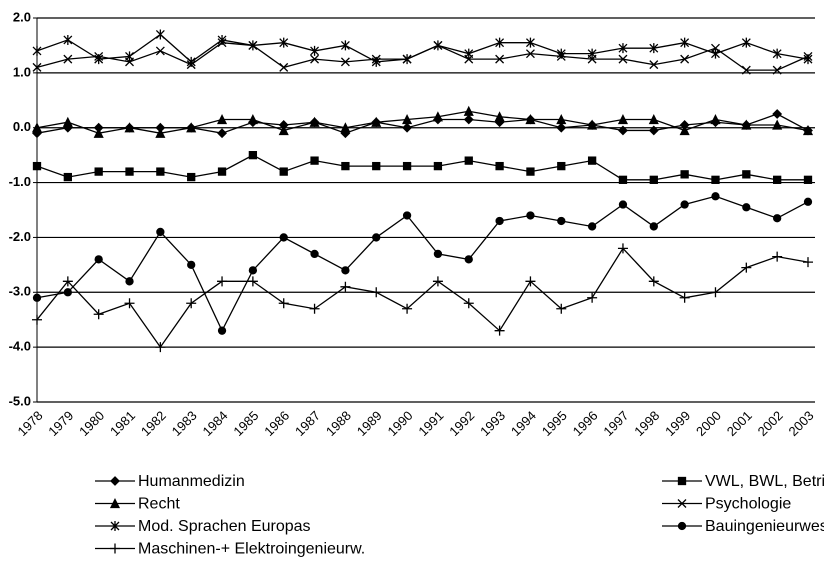 The height and width of the screenshot is (564, 824). I want to click on legend-item: Mod. Sprachen Europas, so click(203, 526).